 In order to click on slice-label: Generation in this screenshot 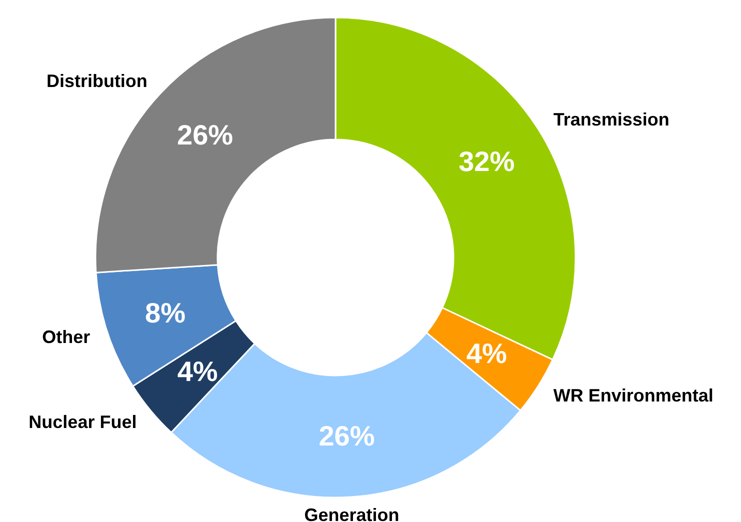, I will do `click(352, 513)`.